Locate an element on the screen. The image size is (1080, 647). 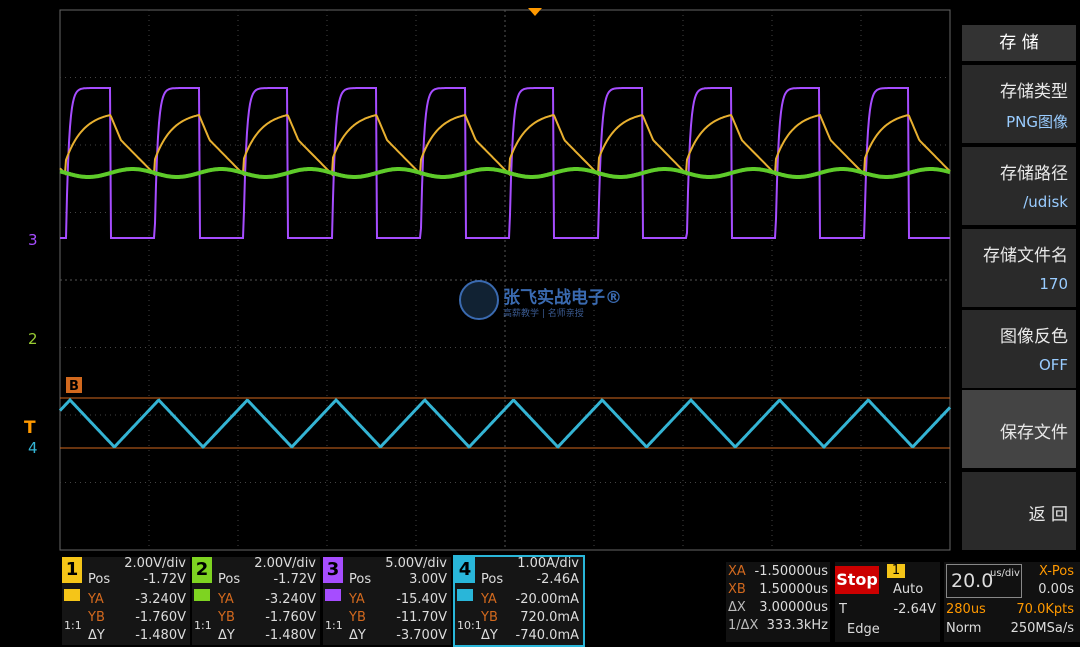
cursor-value: 3.00000us is located at coordinates (793, 607).